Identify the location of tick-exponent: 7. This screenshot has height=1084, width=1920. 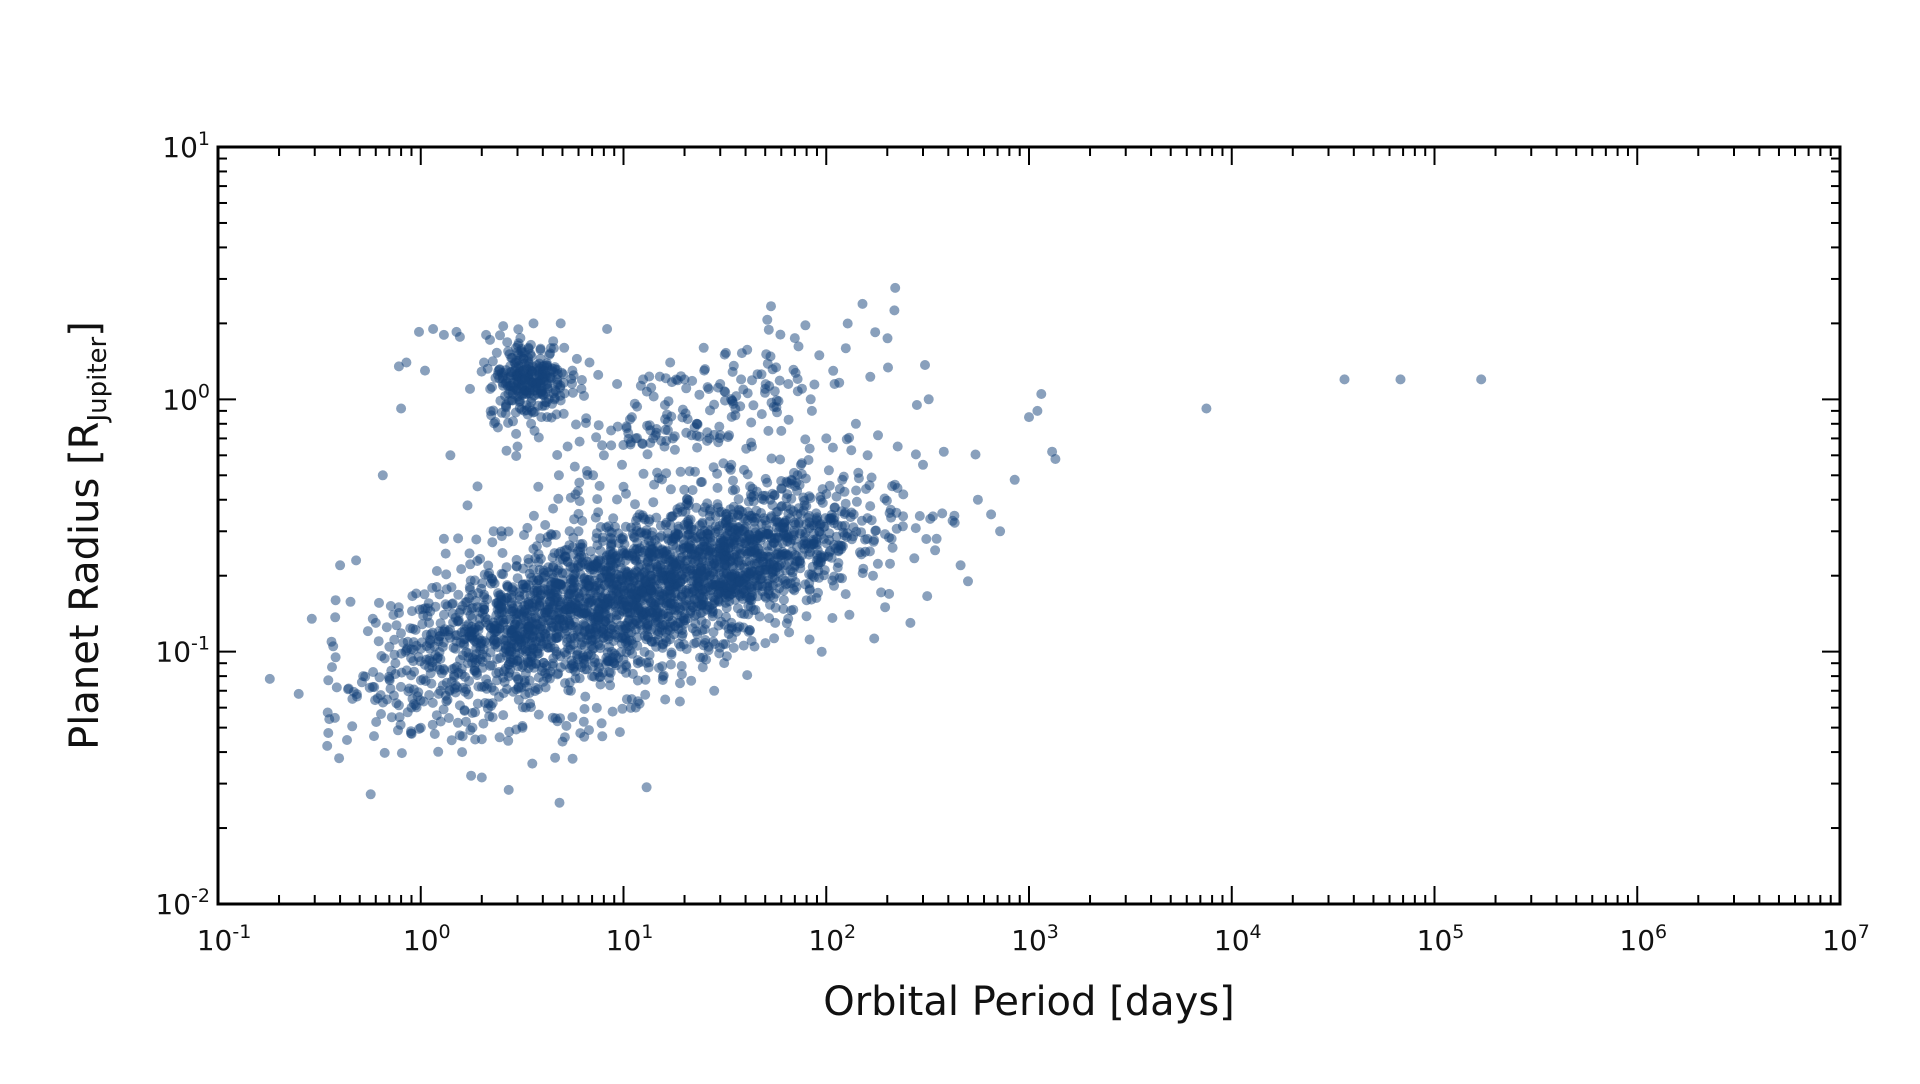
(1864, 932).